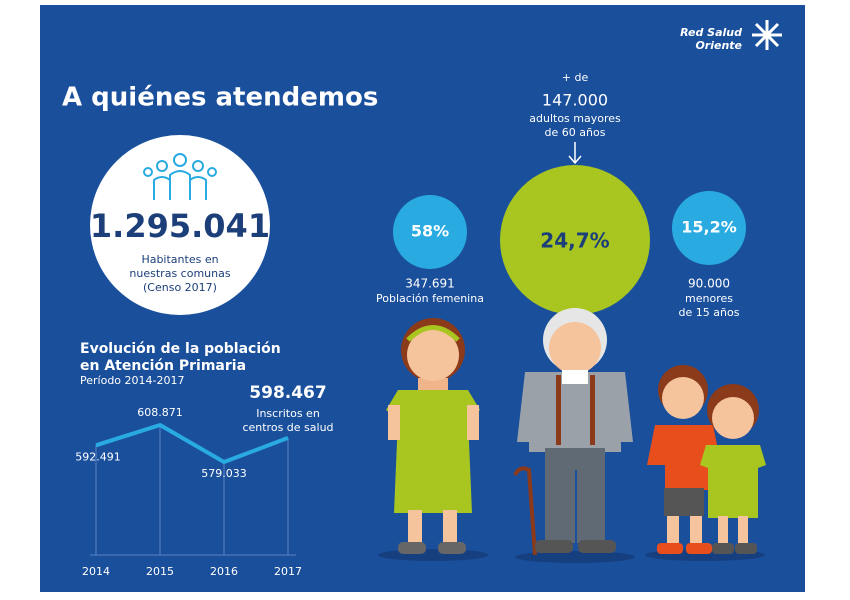 The image size is (850, 600). What do you see at coordinates (132, 380) in the screenshot?
I see `chart-subtitle: Período 2014-2017` at bounding box center [132, 380].